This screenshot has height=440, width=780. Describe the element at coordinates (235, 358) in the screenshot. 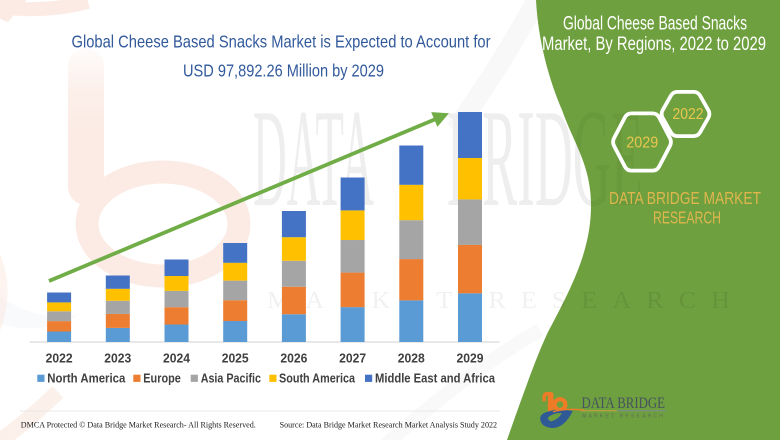

I see `svg-text: 2025` at that location.